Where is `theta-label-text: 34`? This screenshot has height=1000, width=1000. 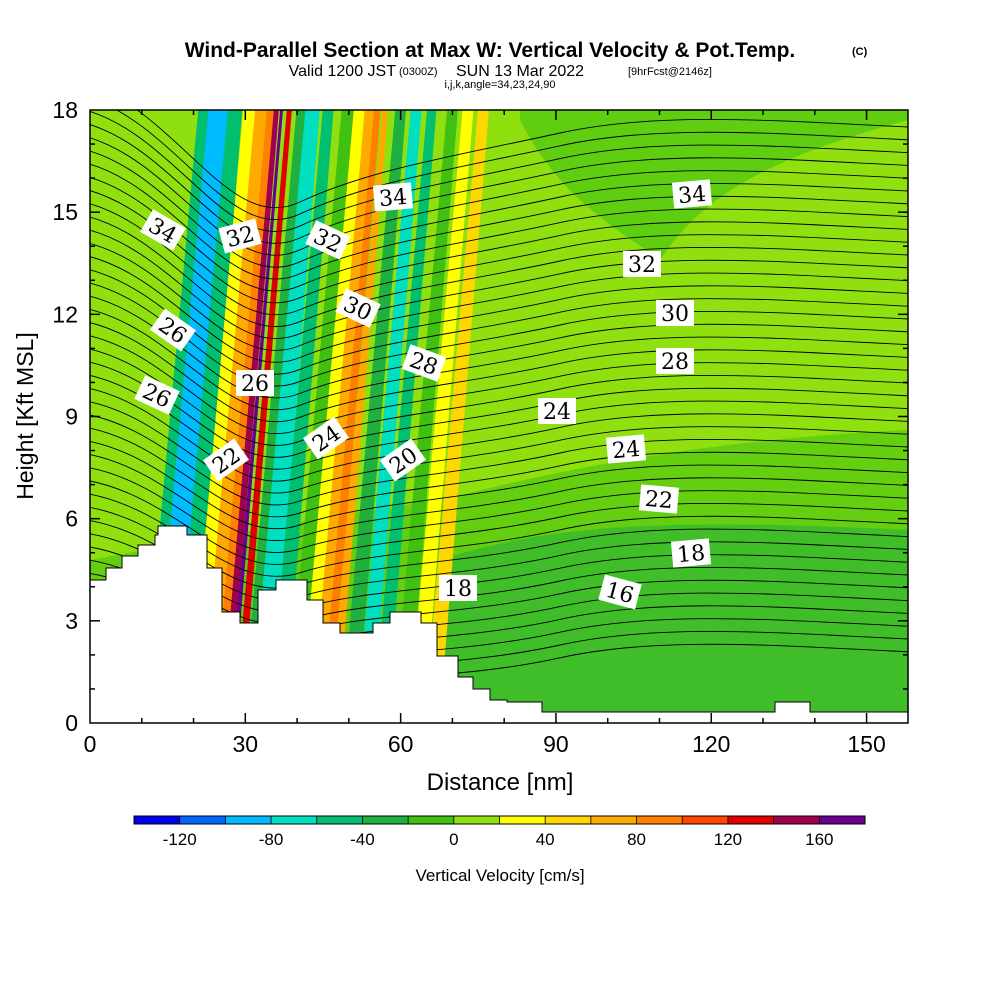
theta-label-text: 34 is located at coordinates (692, 195).